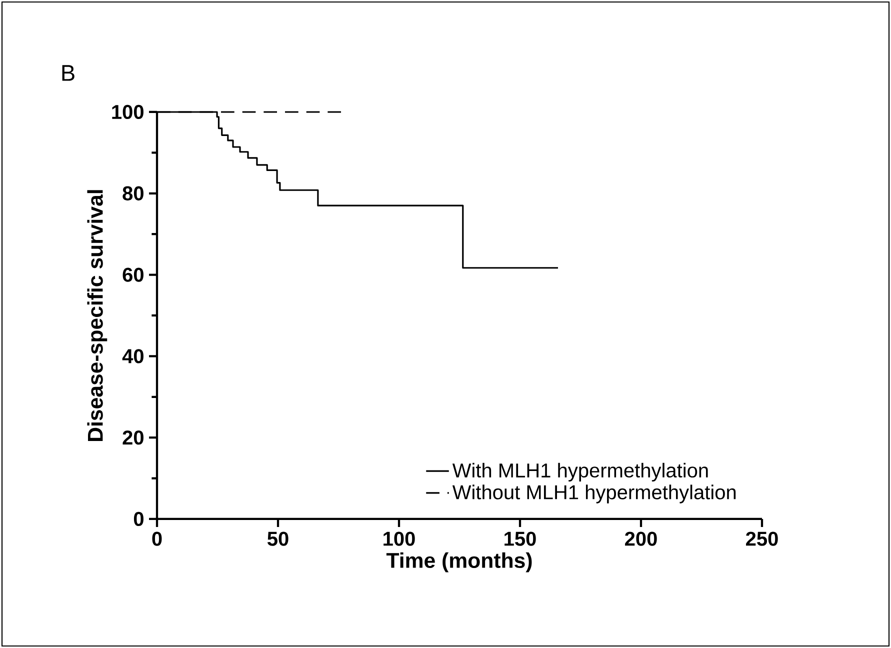 The image size is (891, 648). I want to click on y-tick-label: 100, so click(128, 112).